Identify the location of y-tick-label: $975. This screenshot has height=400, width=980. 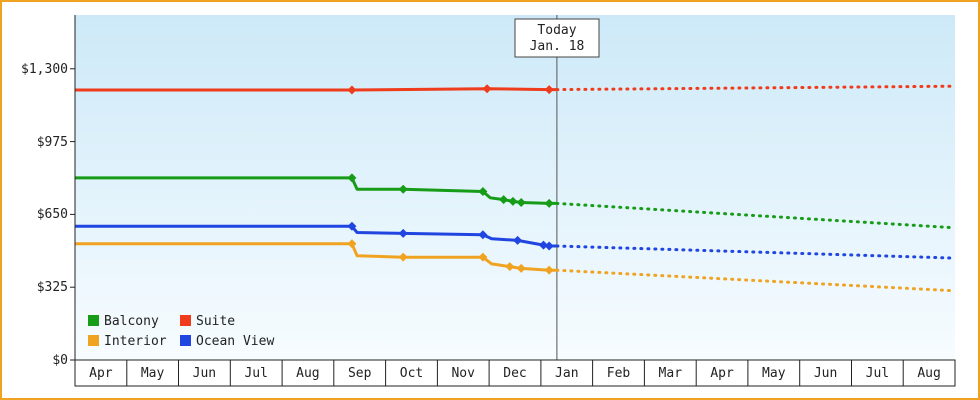
(52, 142).